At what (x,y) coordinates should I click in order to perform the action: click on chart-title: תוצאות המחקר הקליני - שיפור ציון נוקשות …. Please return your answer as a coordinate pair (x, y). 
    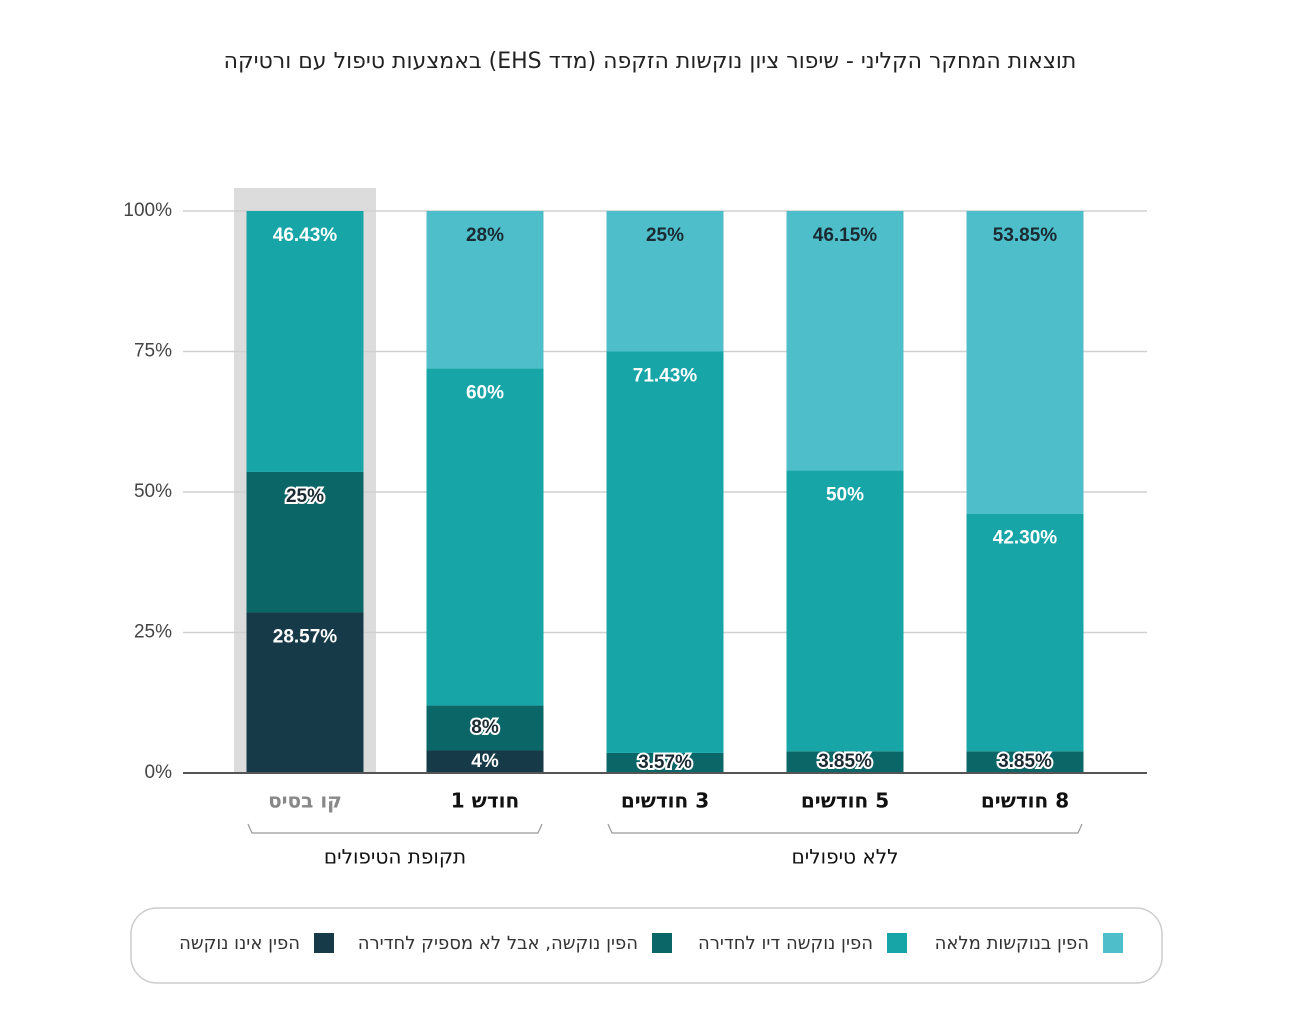
    Looking at the image, I should click on (650, 61).